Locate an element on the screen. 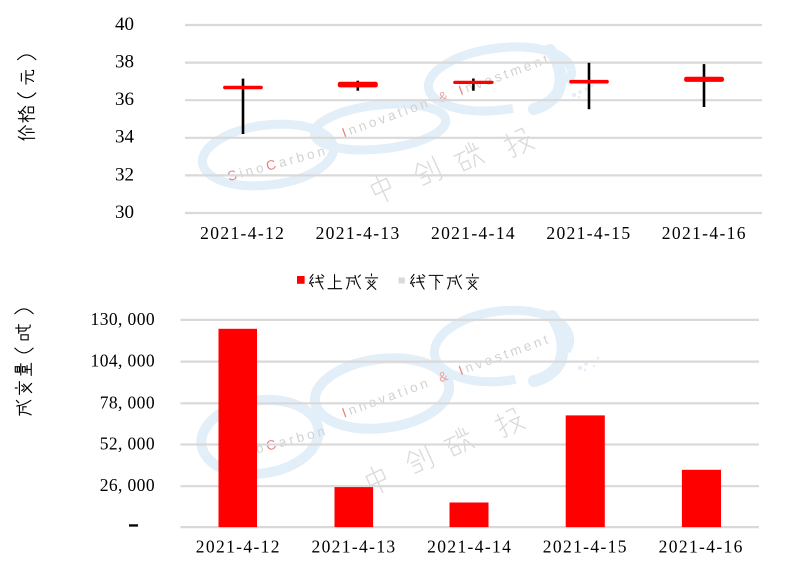 The width and height of the screenshot is (787, 561). svg-text: 40 is located at coordinates (124, 24).